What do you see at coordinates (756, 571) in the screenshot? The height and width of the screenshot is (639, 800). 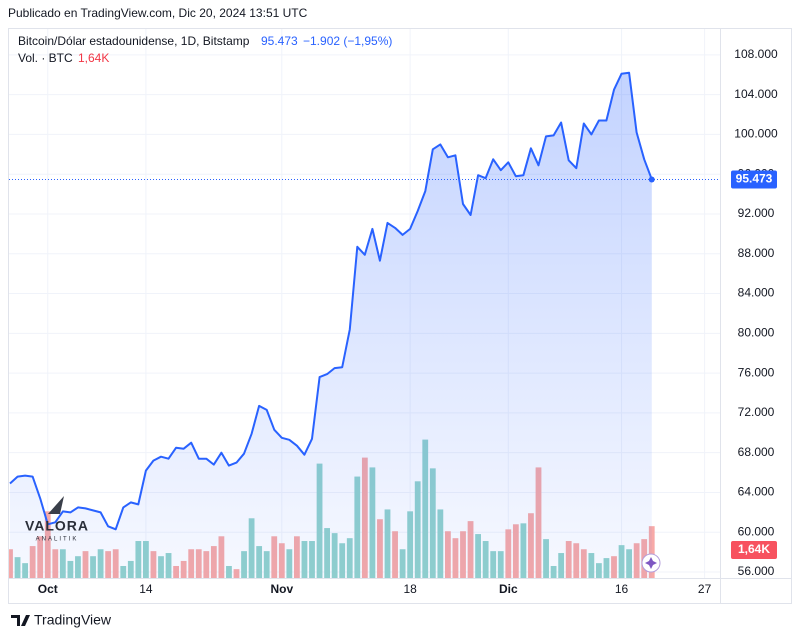 I see `y-tick-label: 56.000` at bounding box center [756, 571].